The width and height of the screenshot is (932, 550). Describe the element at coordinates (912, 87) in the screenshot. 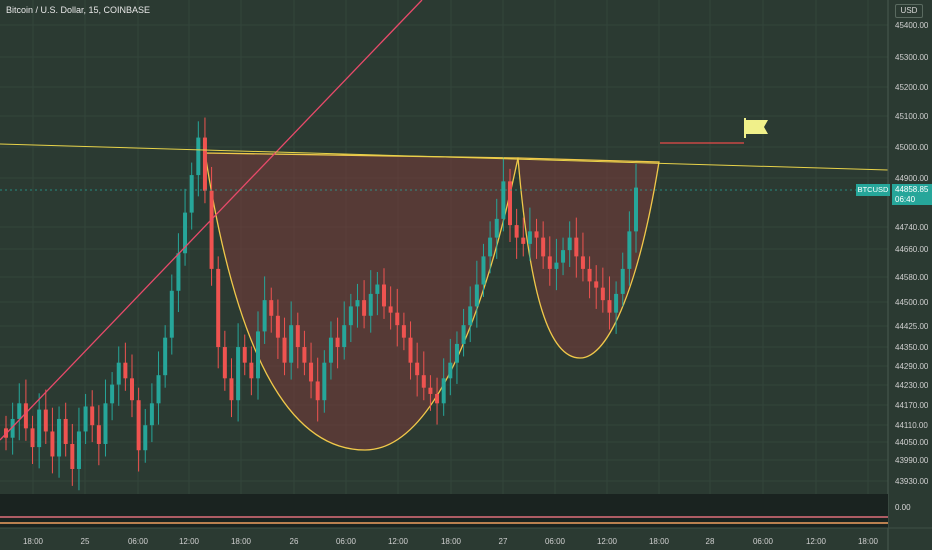

I see `y-tick-label: 45200.00` at that location.